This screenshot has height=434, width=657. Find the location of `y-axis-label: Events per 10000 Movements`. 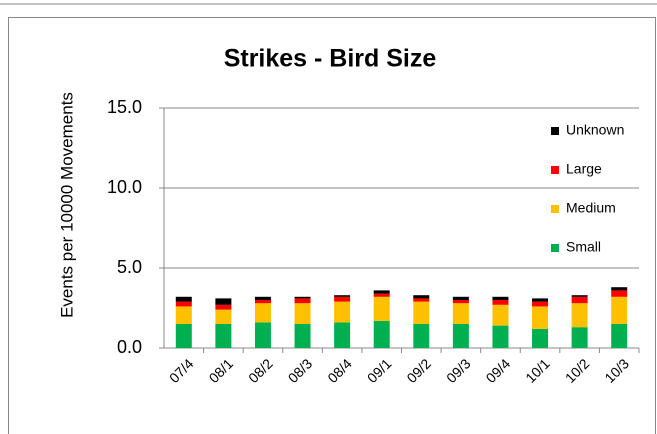

y-axis-label: Events per 10000 Movements is located at coordinates (66, 205).